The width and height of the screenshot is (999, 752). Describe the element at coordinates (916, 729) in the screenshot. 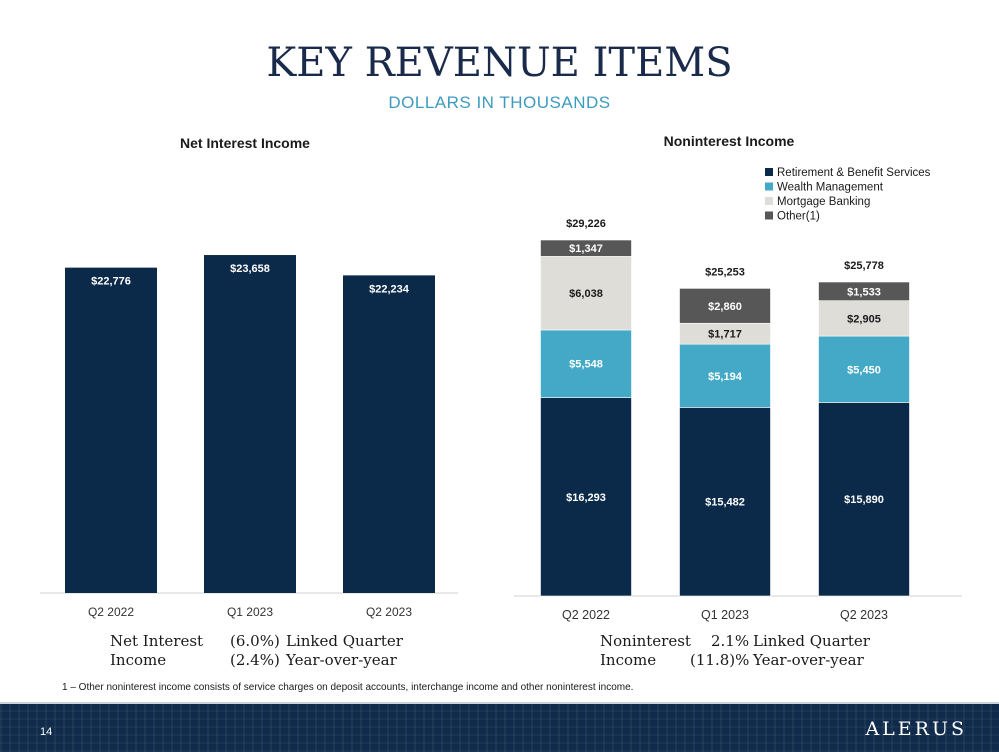

I see `company-logo: ALERUS` at that location.